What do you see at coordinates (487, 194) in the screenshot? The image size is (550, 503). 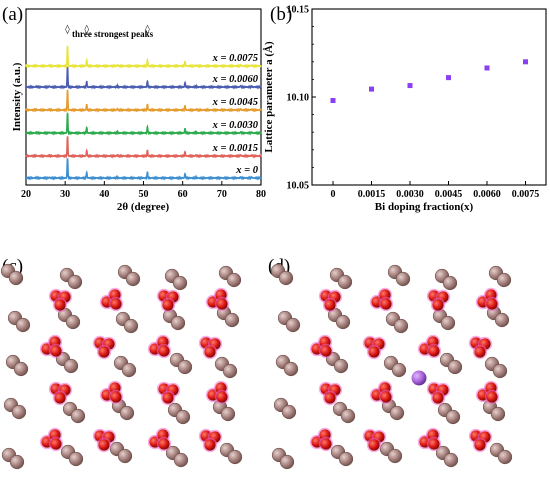 I see `lattice-x-tick-label: 0.0060` at bounding box center [487, 194].